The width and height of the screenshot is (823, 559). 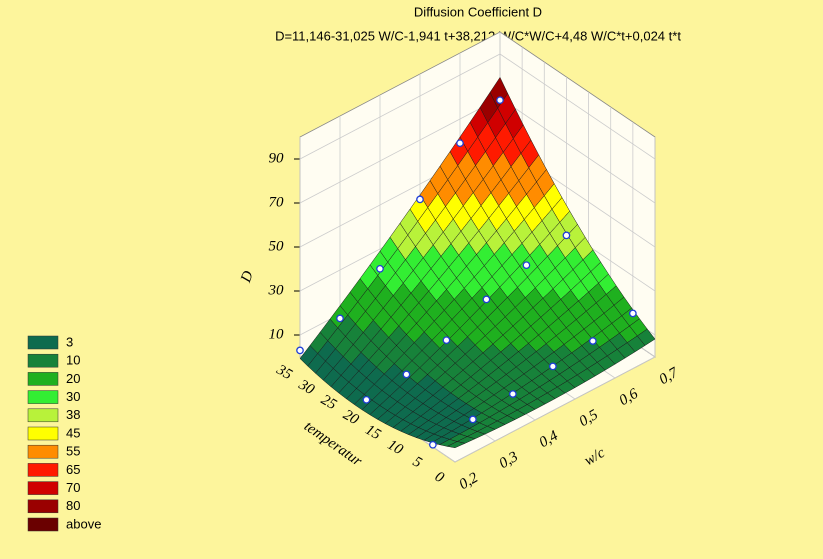 I want to click on y-tick-label: 5, so click(x=417, y=463).